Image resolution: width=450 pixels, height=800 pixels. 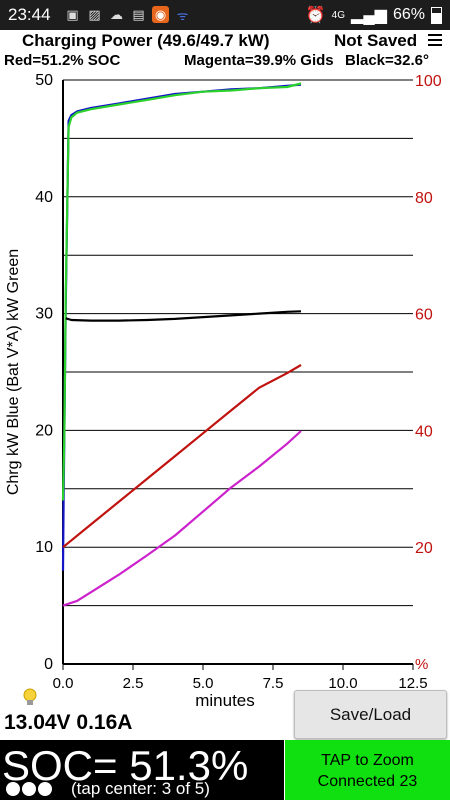 I want to click on menu-icon, so click(x=435, y=41).